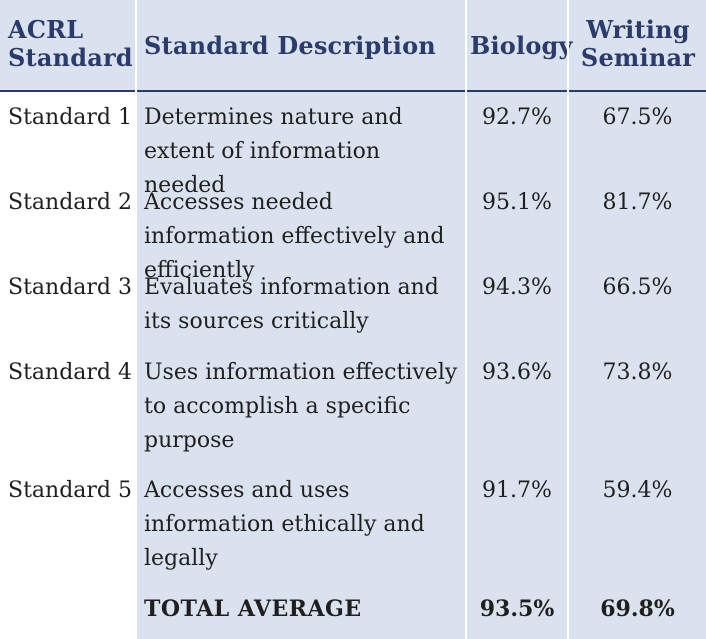 The width and height of the screenshot is (706, 639). I want to click on standard-label: Standard 5, so click(70, 490).